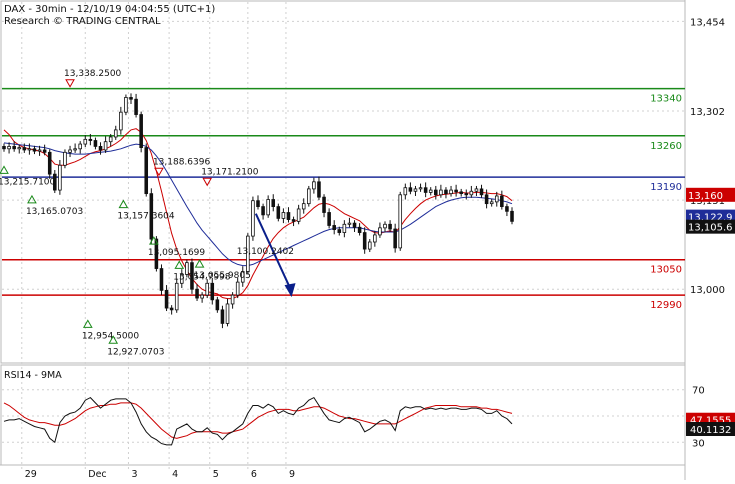 The image size is (735, 484). What do you see at coordinates (254, 474) in the screenshot?
I see `x-tick-label: 6` at bounding box center [254, 474].